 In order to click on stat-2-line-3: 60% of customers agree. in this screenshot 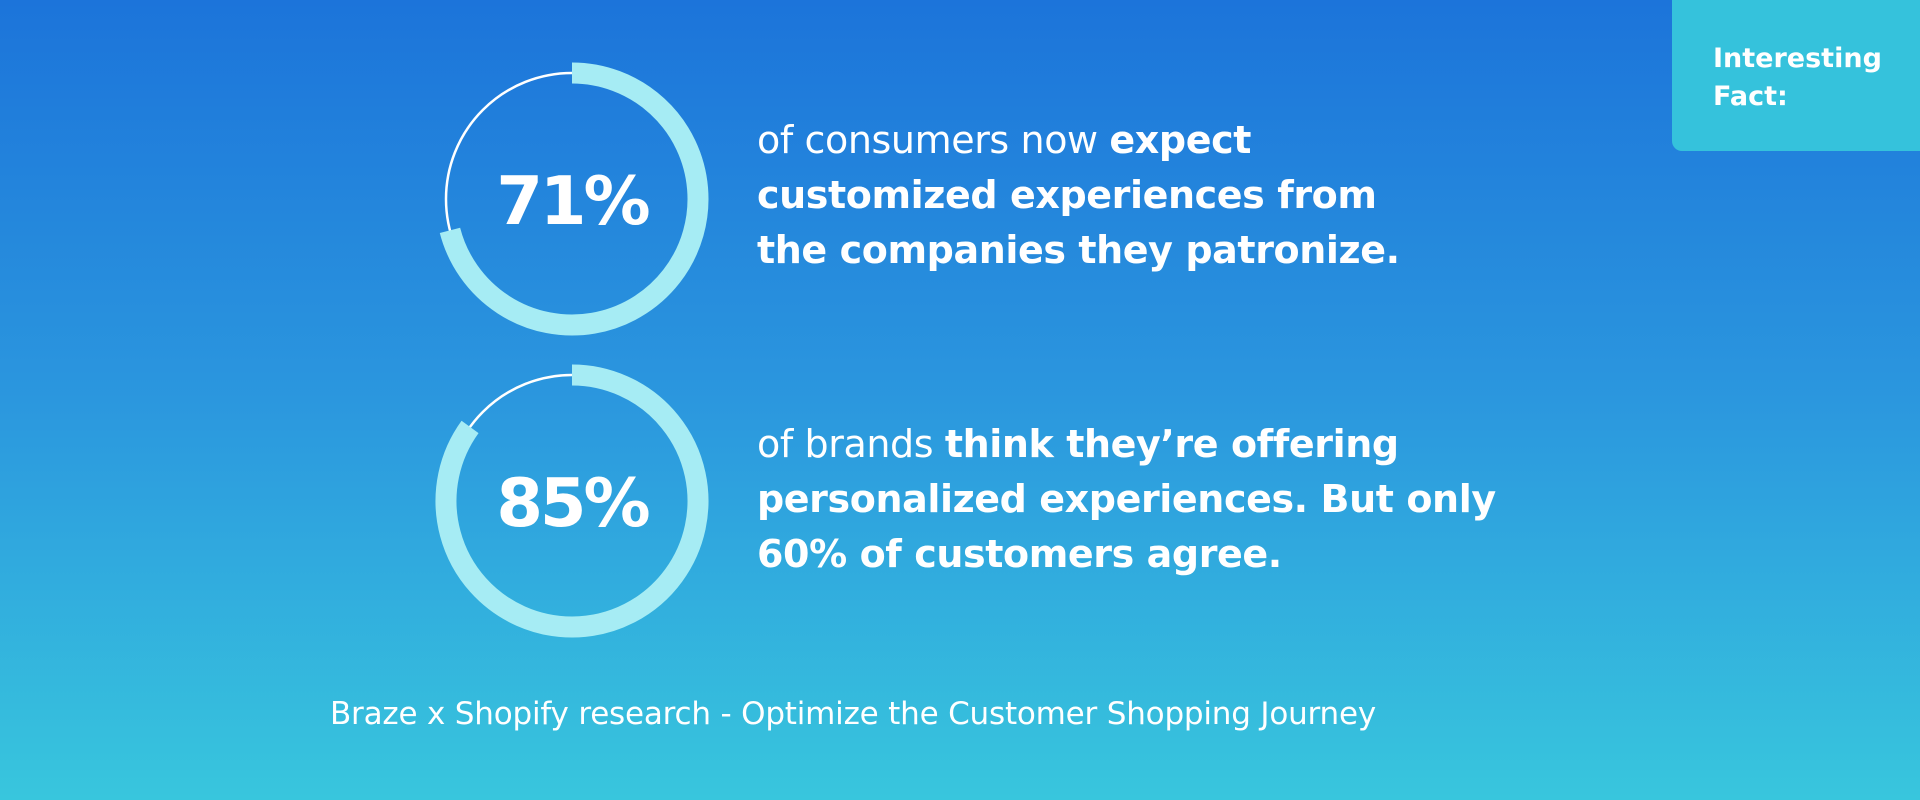, I will do `click(1019, 554)`.